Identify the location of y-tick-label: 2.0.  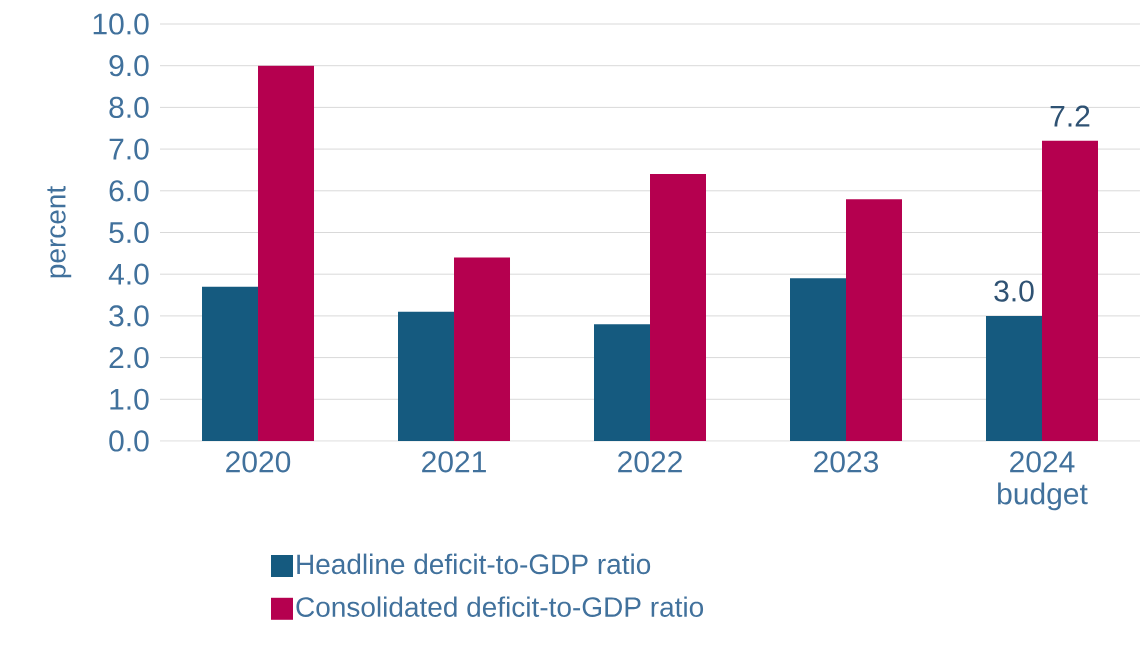
(129, 357).